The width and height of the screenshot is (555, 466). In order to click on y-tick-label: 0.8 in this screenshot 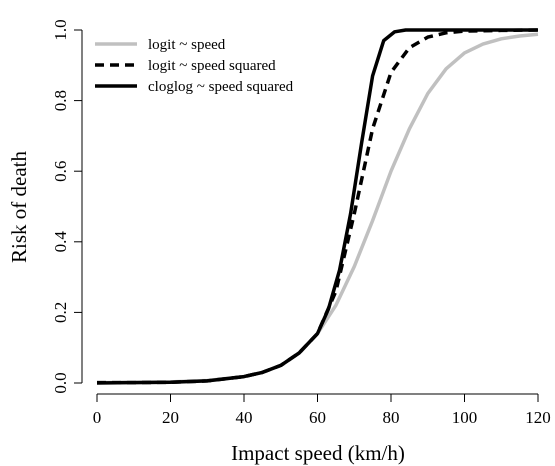, I will do `click(60, 100)`.